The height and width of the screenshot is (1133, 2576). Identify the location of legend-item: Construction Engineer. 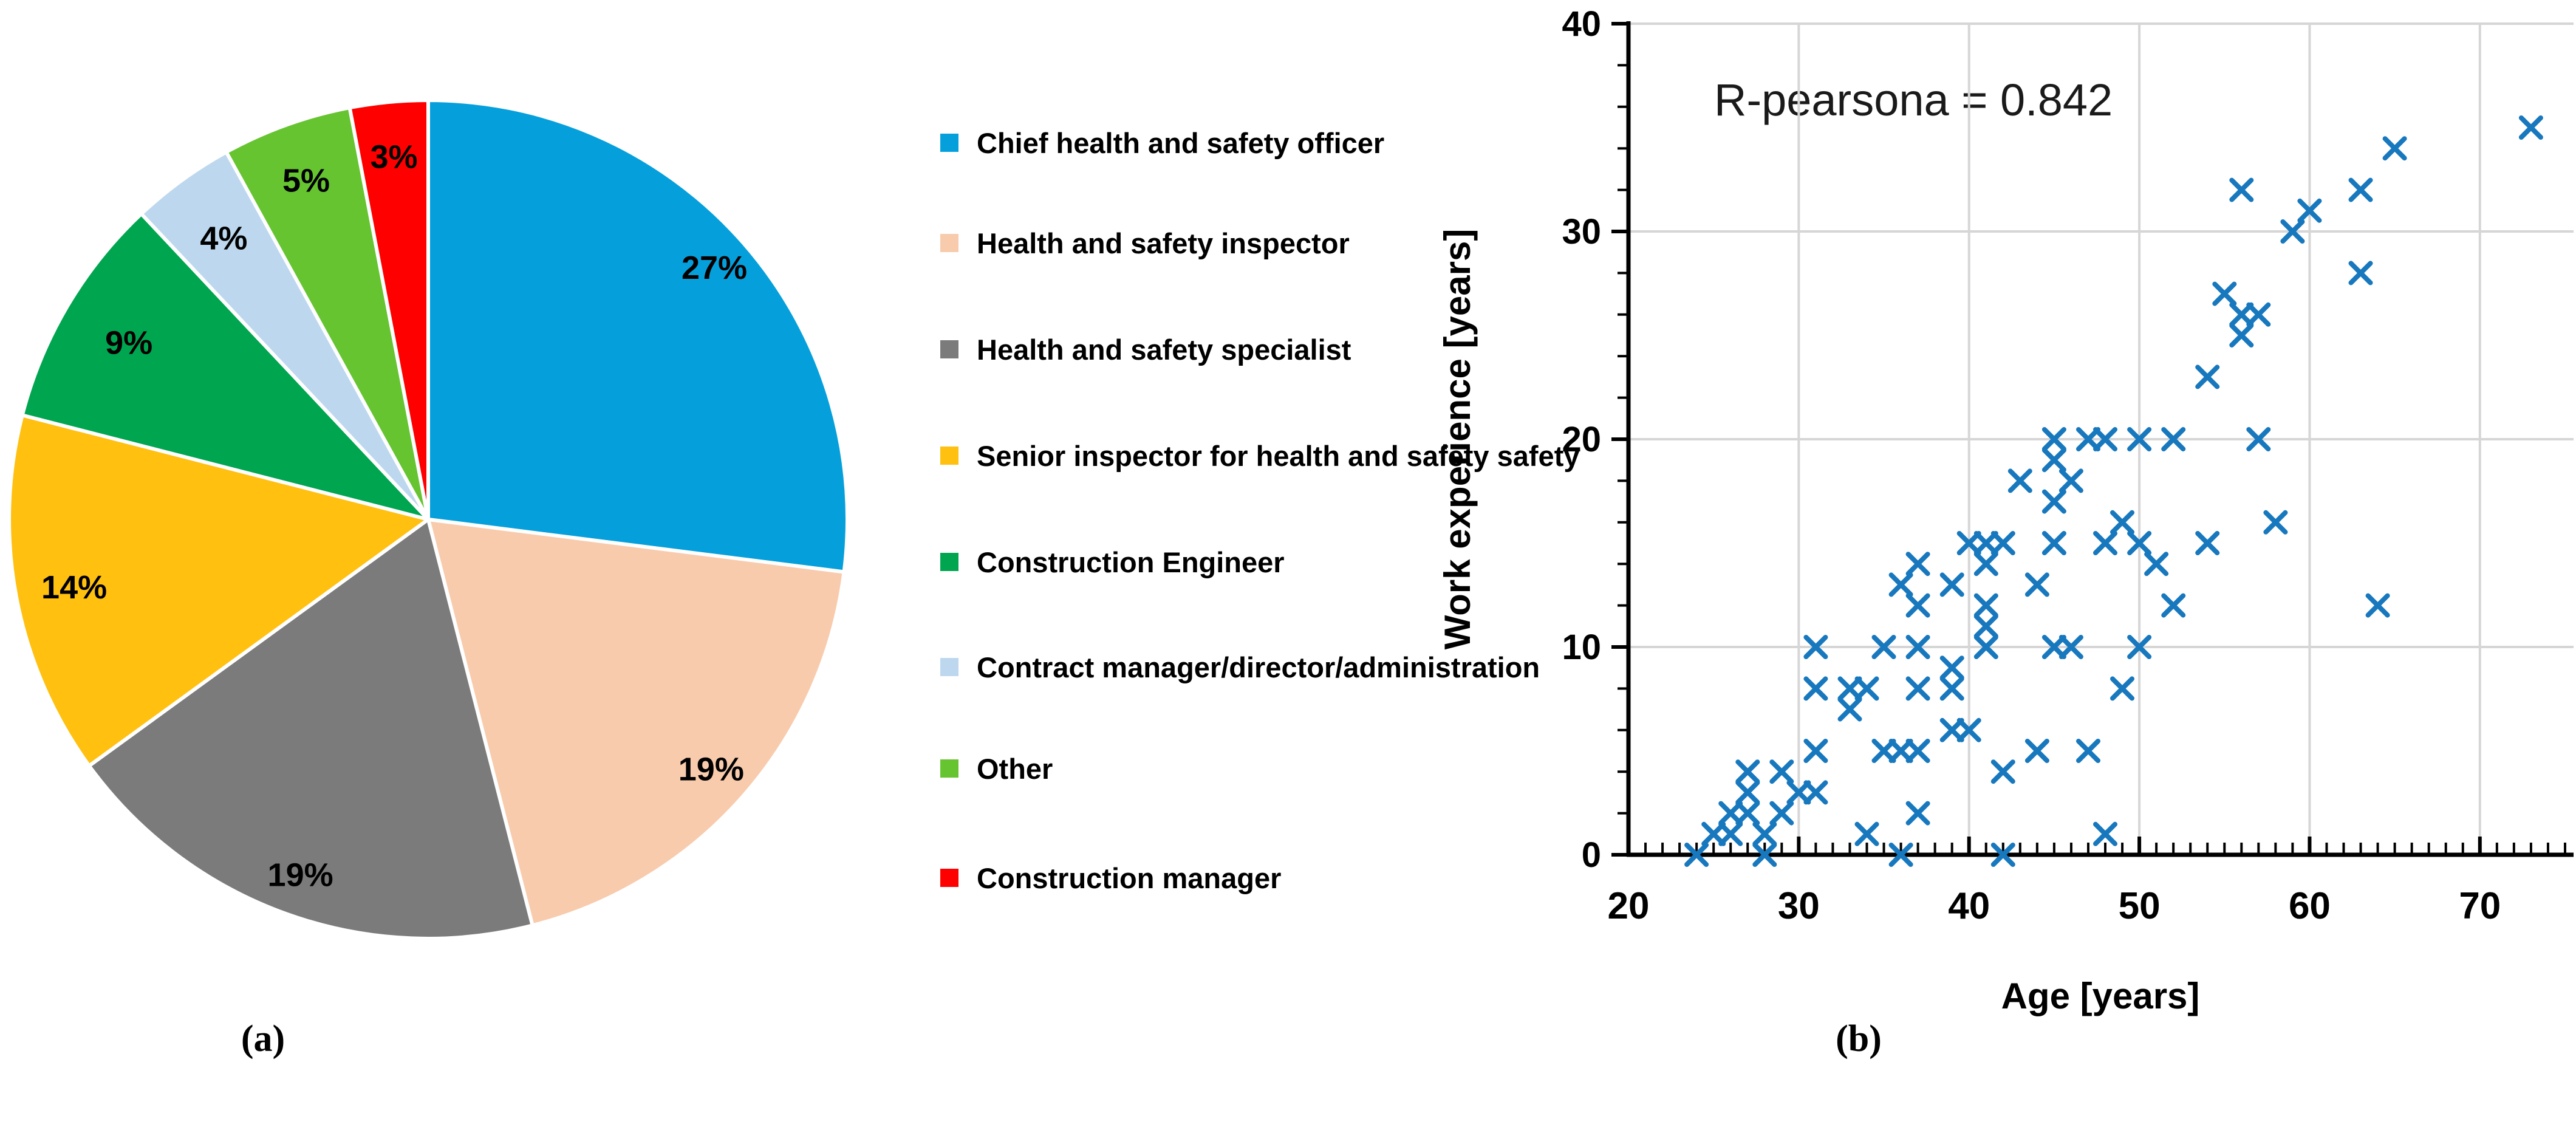
(1112, 562).